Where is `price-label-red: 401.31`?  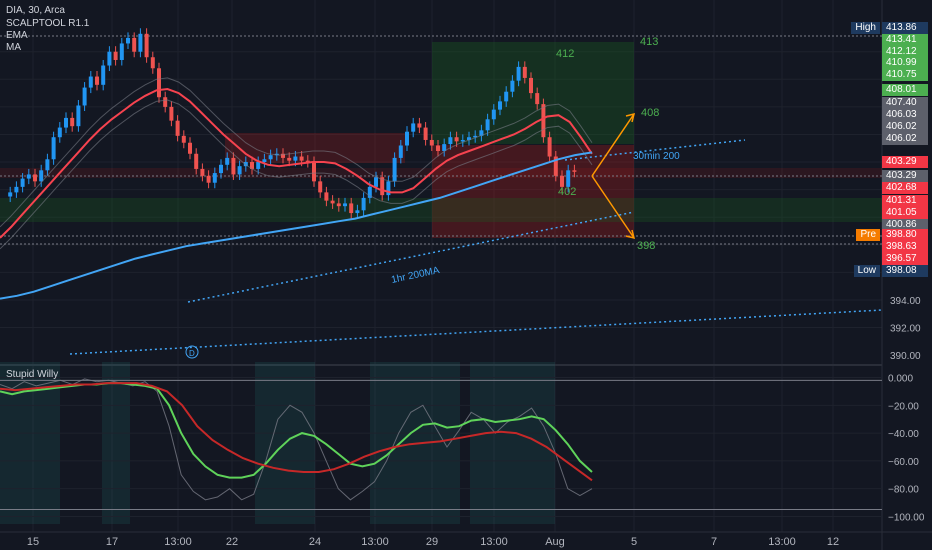 price-label-red: 401.31 is located at coordinates (905, 201).